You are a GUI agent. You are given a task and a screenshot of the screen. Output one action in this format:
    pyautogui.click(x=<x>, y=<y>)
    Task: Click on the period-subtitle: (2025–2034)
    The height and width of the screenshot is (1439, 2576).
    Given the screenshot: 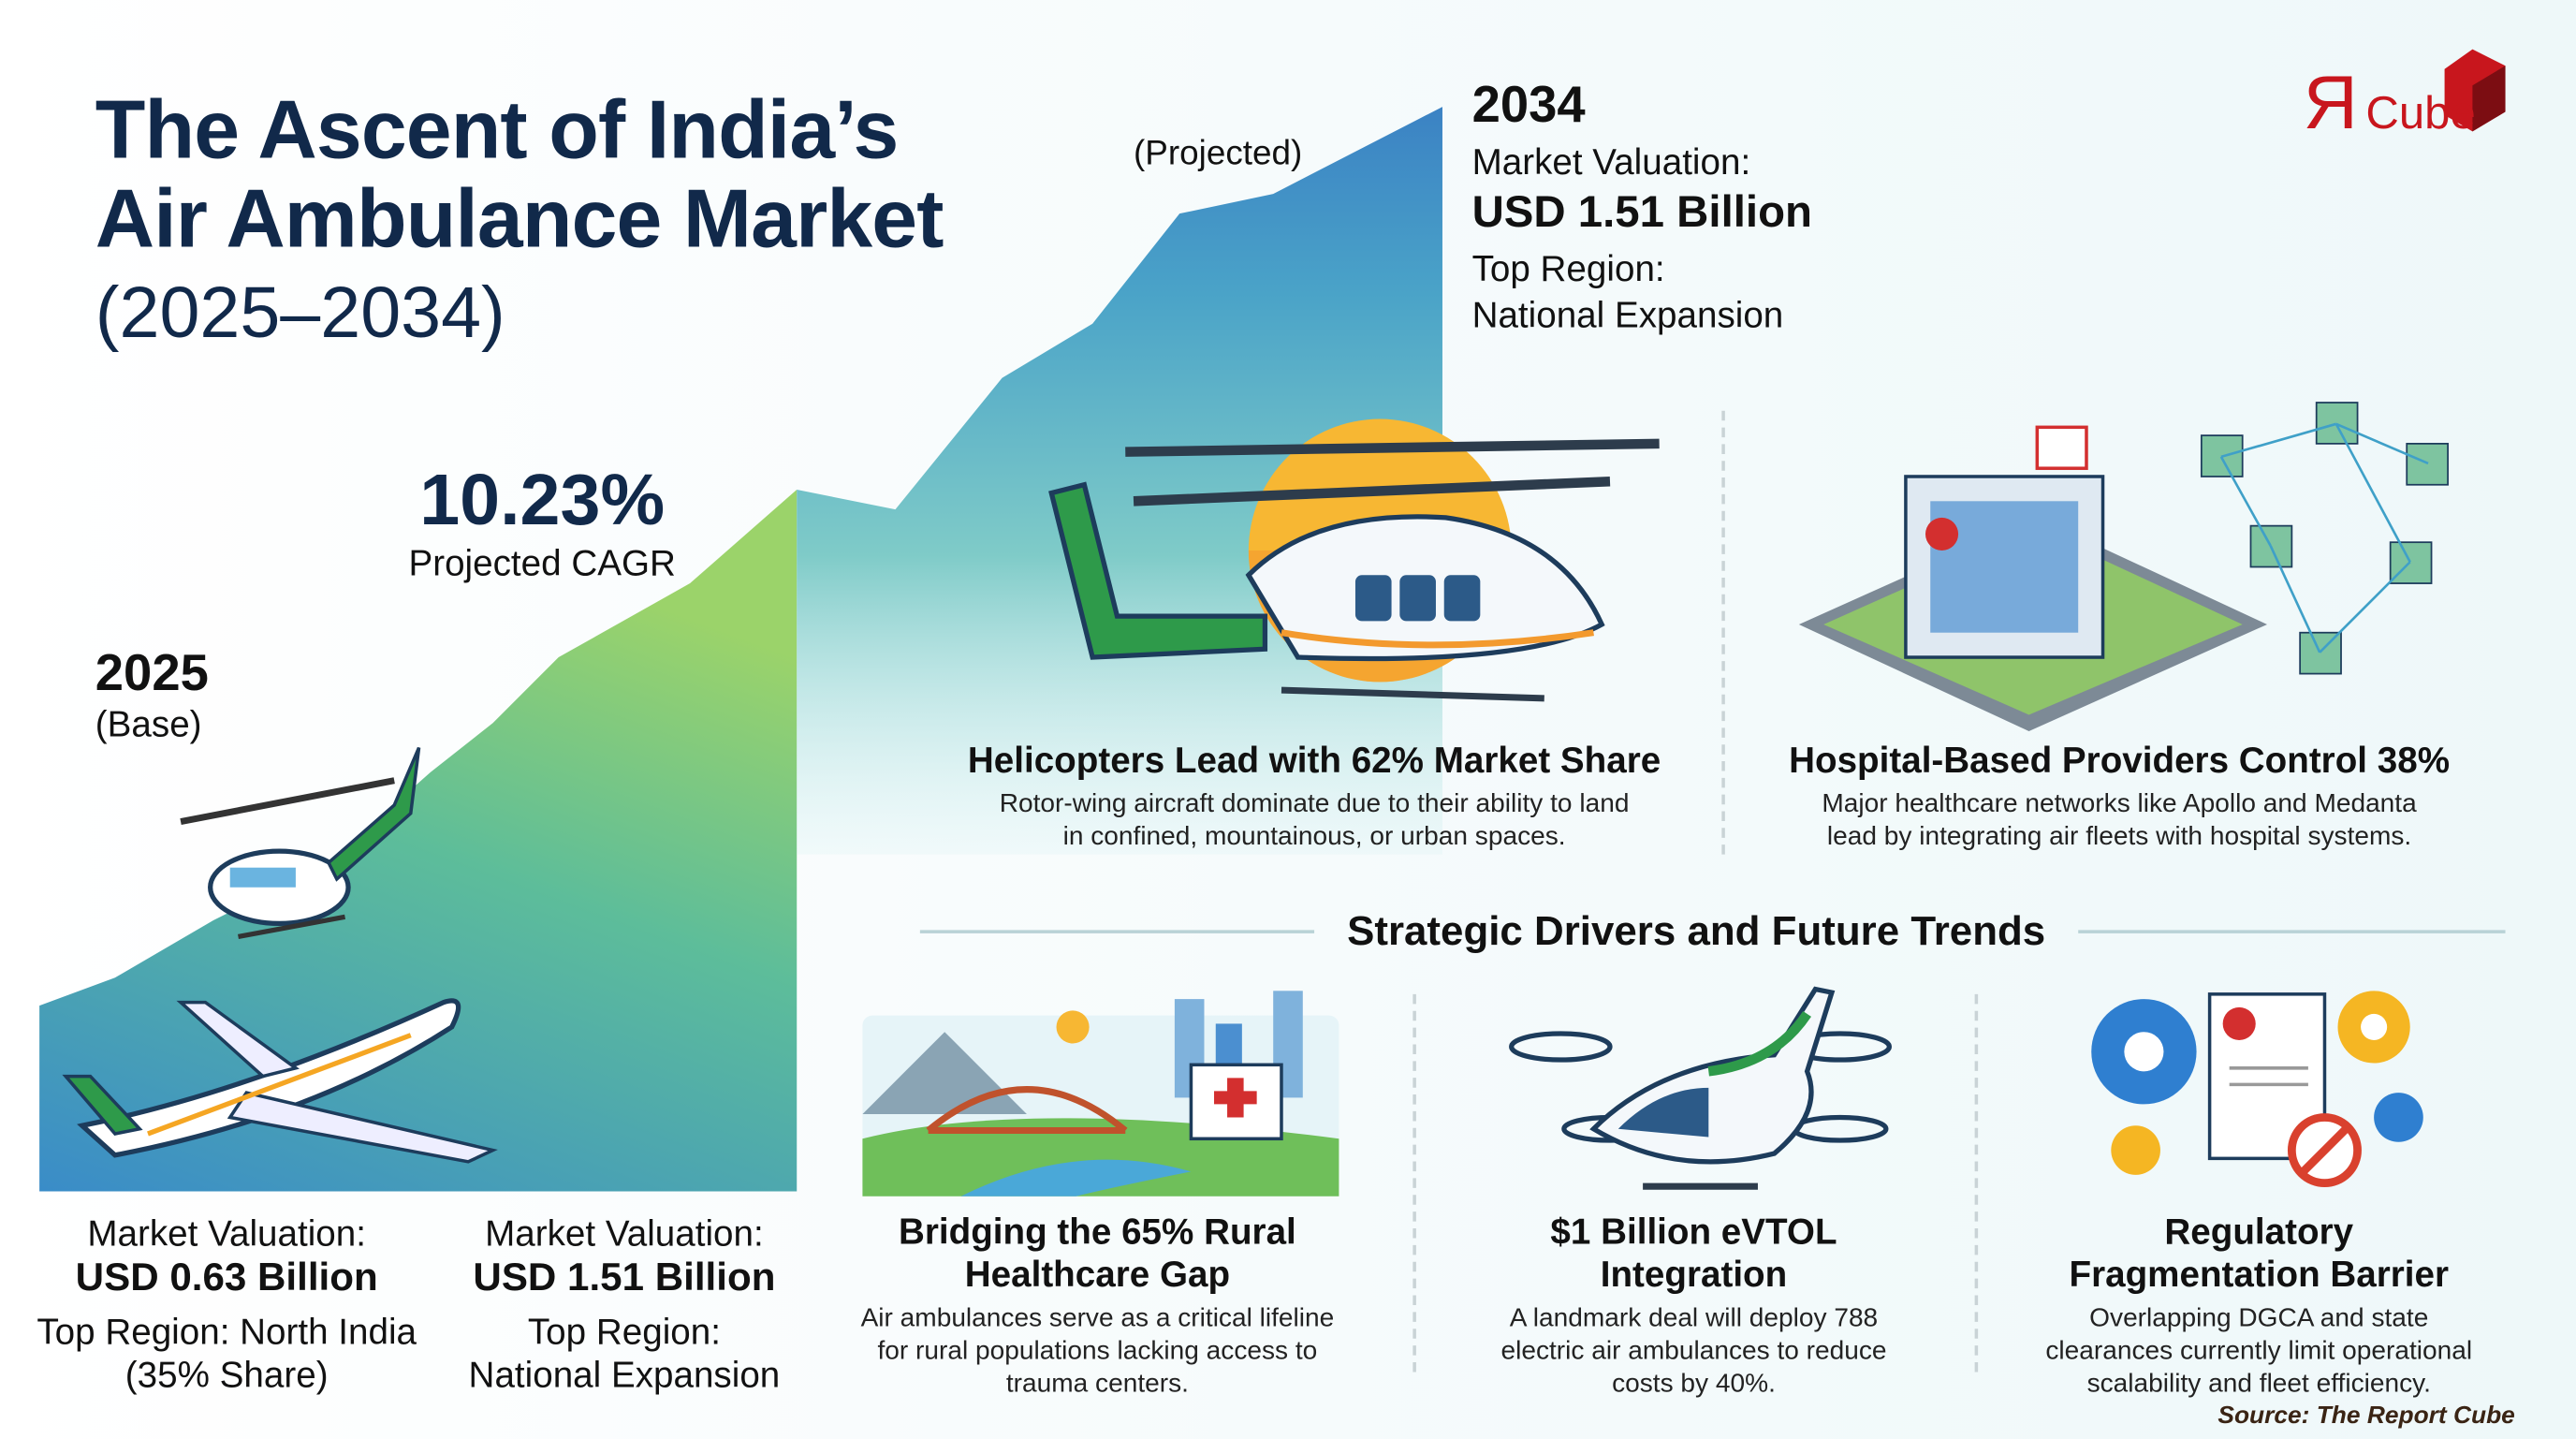 What is the action you would take?
    pyautogui.click(x=300, y=313)
    